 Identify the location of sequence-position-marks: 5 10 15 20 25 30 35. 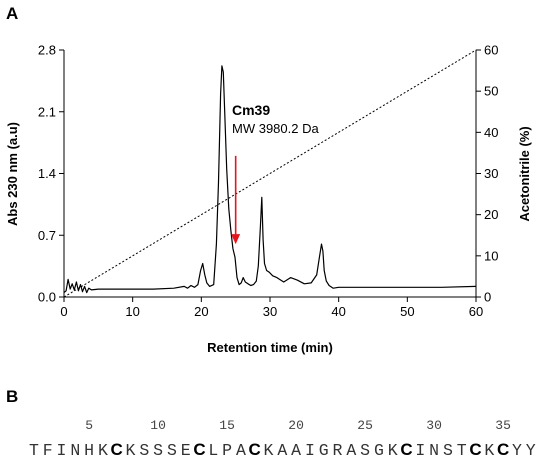
(298, 425).